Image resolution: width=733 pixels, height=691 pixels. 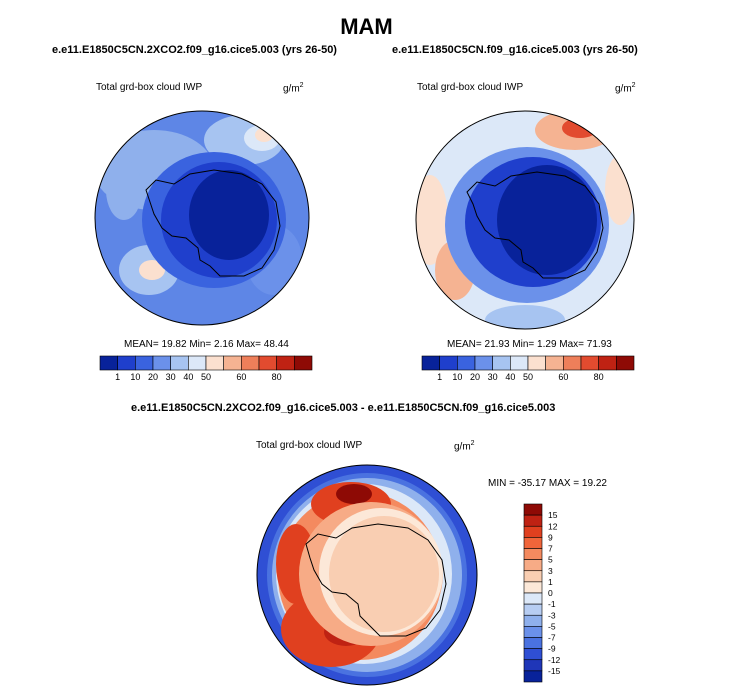 I want to click on panel3-colorbar-label: -1, so click(x=552, y=604).